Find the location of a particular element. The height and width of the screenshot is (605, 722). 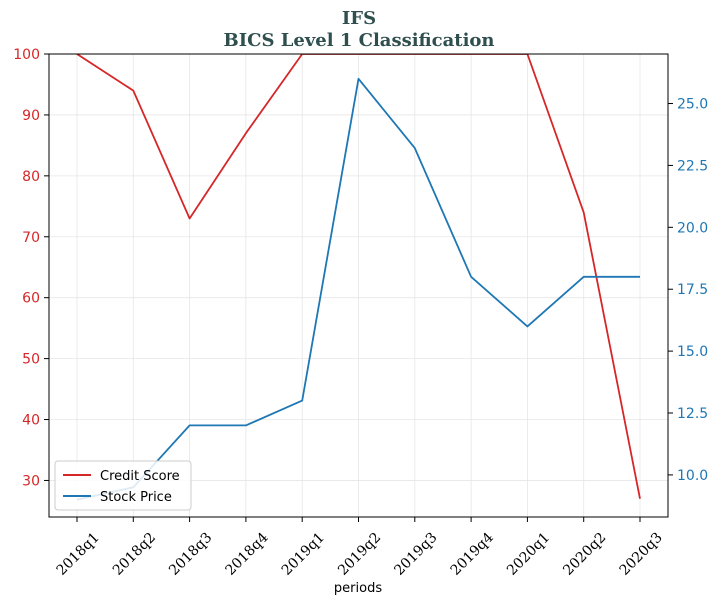

x-tick-label: 2020q2 is located at coordinates (584, 554).